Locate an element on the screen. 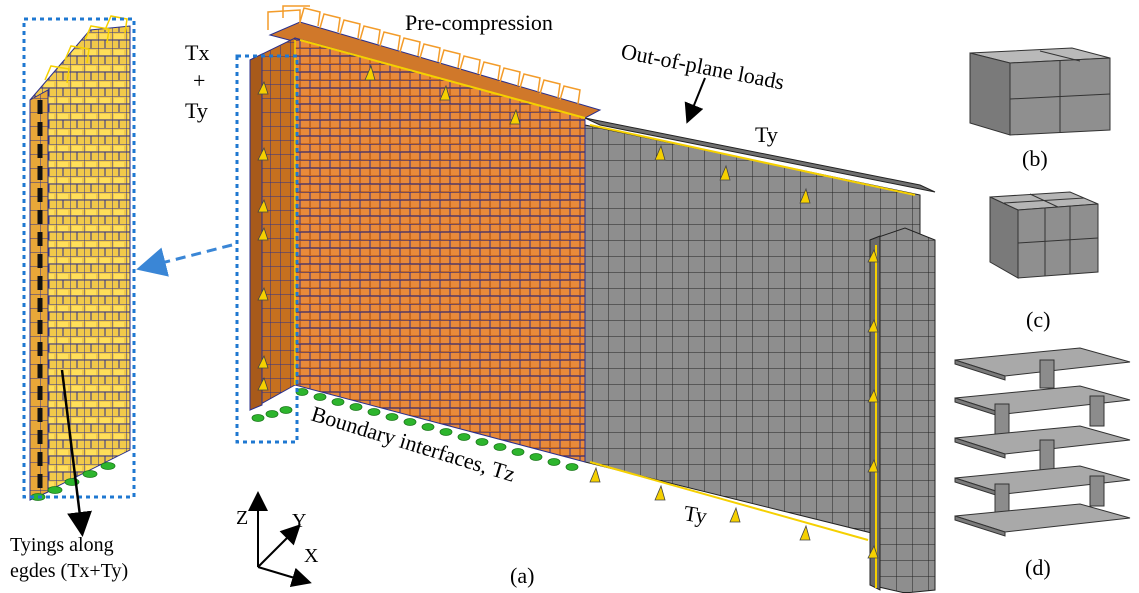  callout-box-zoom is located at coordinates (79, 258).